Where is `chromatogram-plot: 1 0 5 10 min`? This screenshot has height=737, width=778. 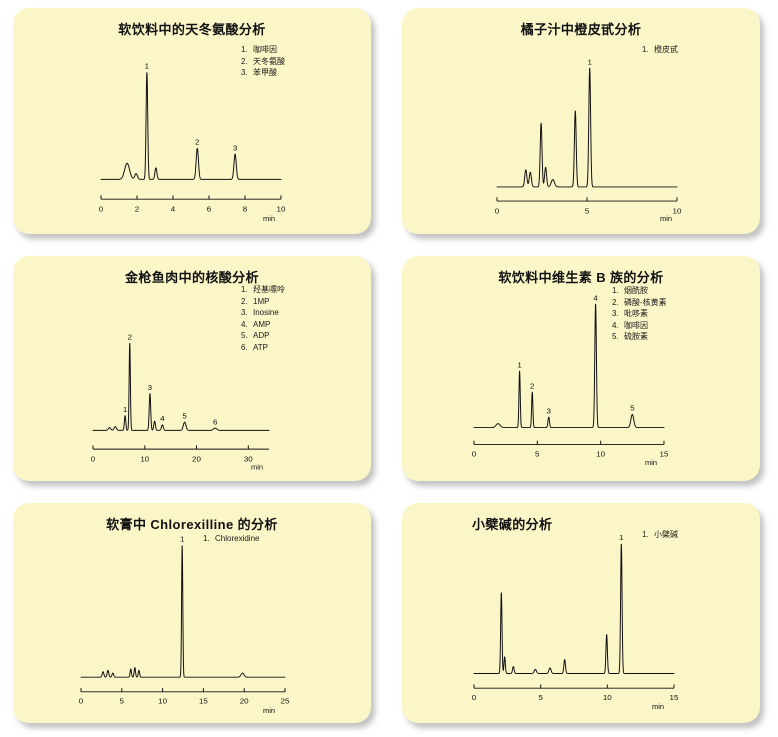 chromatogram-plot: 1 0 5 10 min is located at coordinates (581, 121).